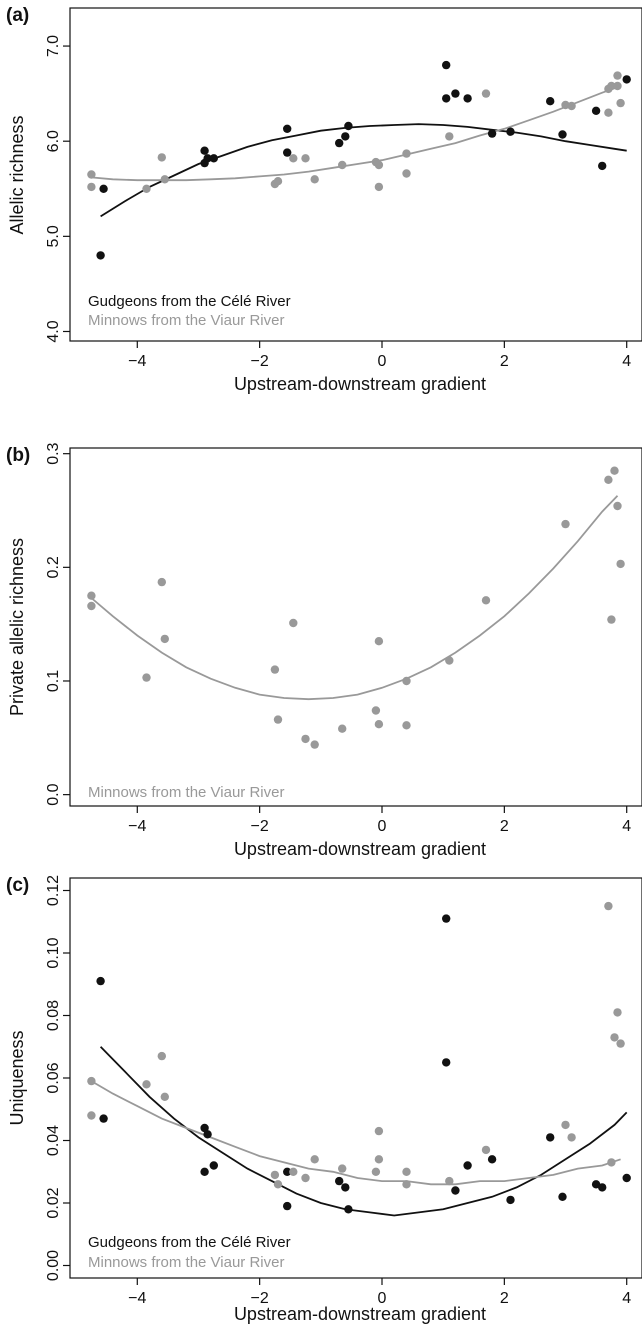  What do you see at coordinates (186, 320) in the screenshot?
I see `legend-minnows-a: Minnows from the Viaur River` at bounding box center [186, 320].